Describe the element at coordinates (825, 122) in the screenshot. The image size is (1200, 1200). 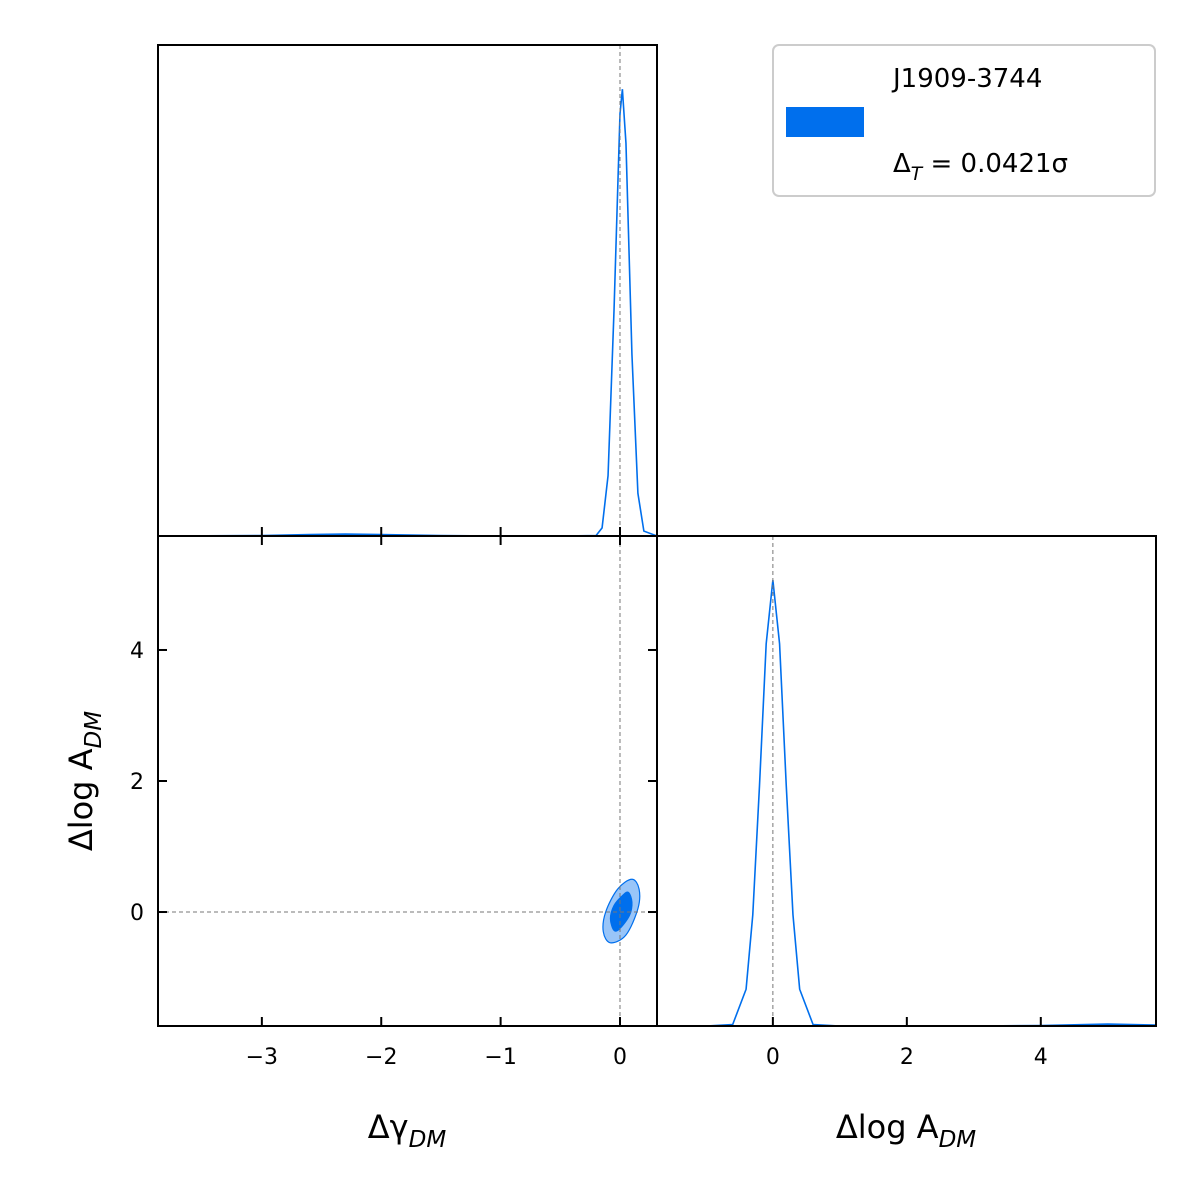
I see `legend-patch` at that location.